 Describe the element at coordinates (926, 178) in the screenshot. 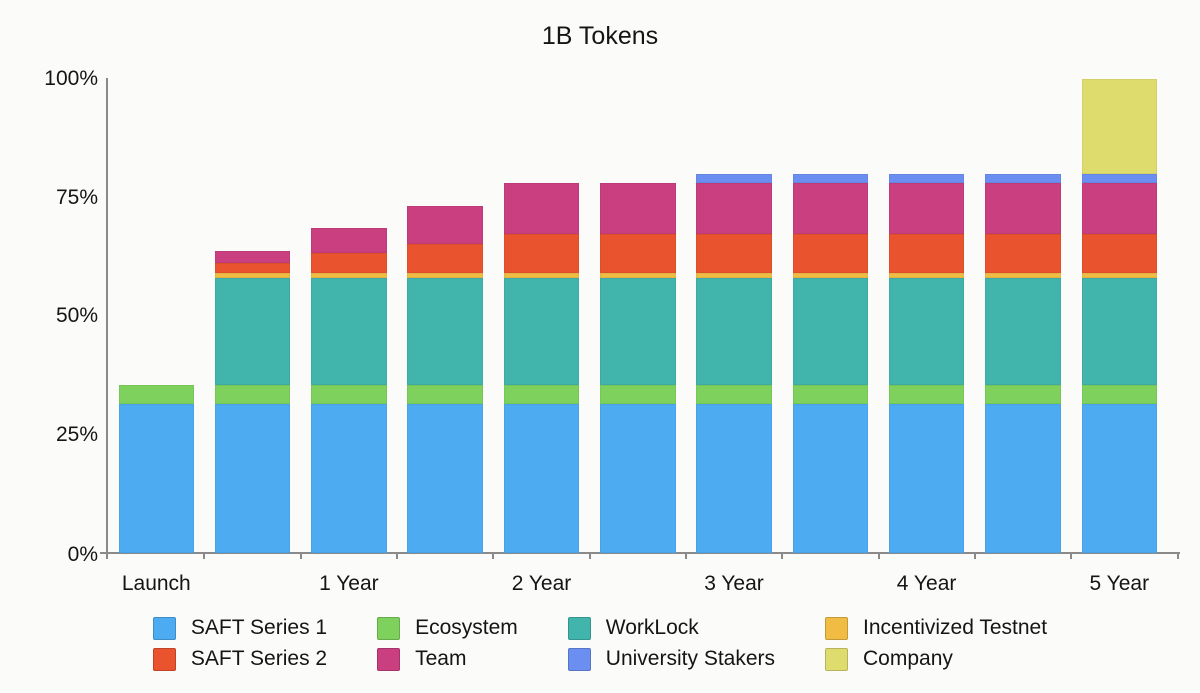

I see `bar-8-segment-university-stakers` at that location.